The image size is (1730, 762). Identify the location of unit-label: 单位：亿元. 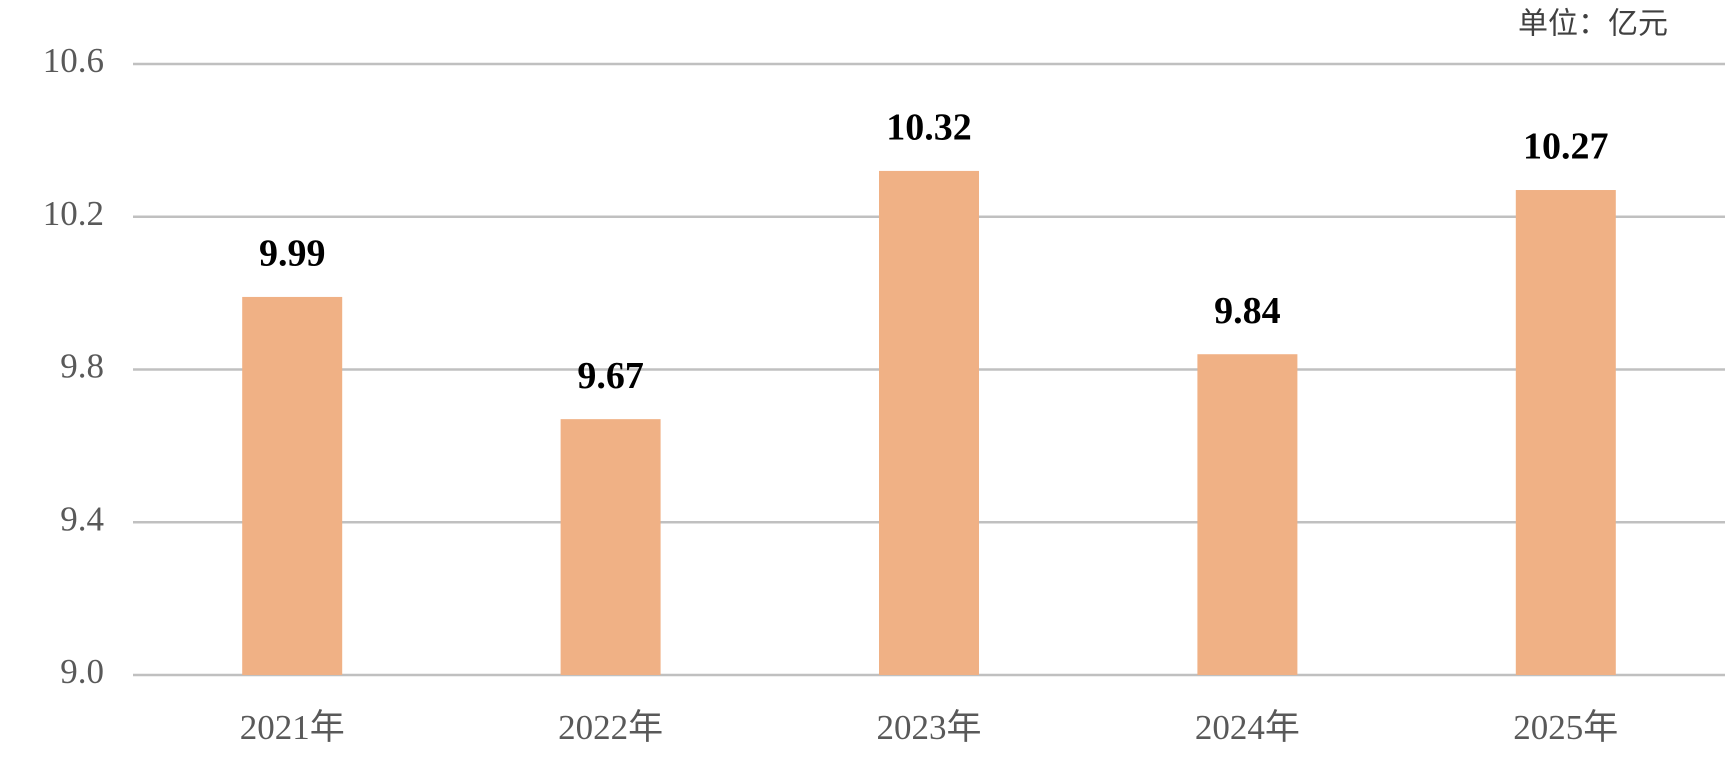
(1593, 24).